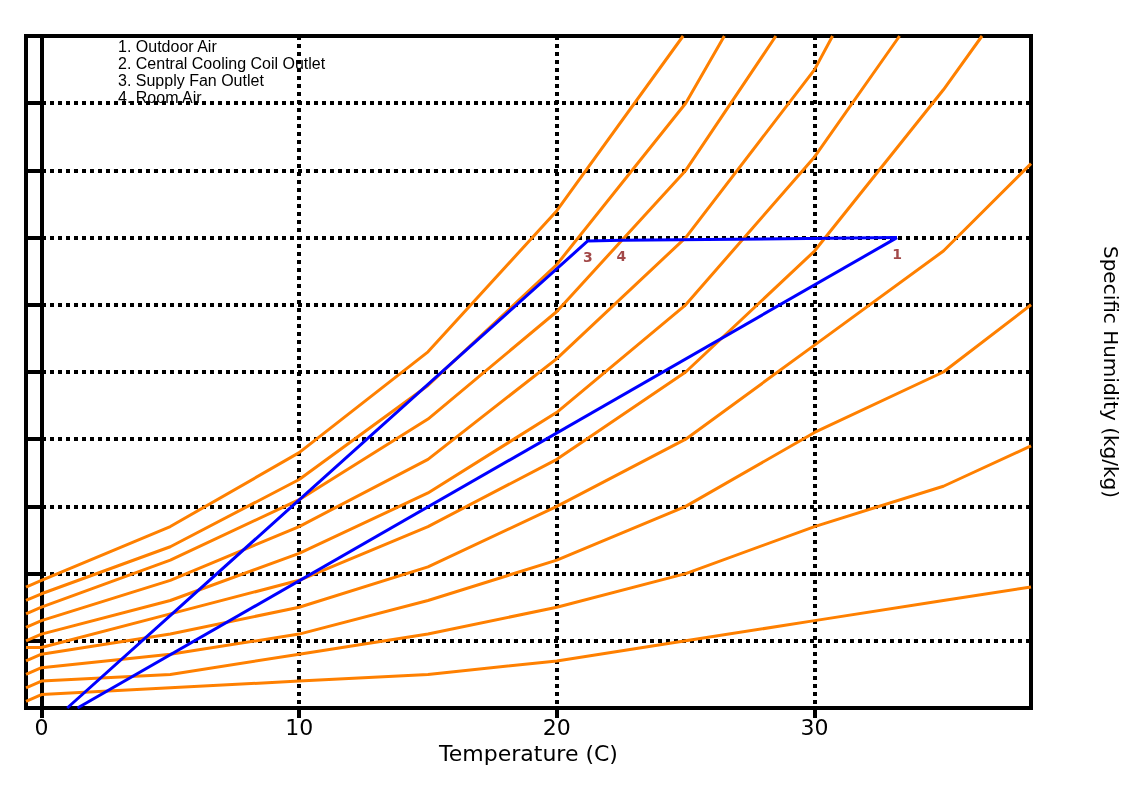 Image resolution: width=1137 pixels, height=793 pixels. What do you see at coordinates (587, 256) in the screenshot?
I see `annotation: 3` at bounding box center [587, 256].